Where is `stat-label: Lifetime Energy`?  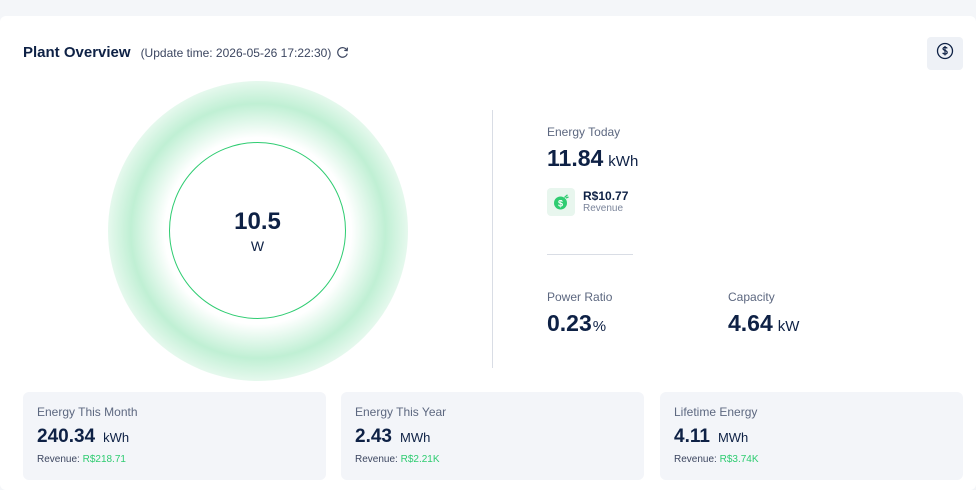 stat-label: Lifetime Energy is located at coordinates (716, 412).